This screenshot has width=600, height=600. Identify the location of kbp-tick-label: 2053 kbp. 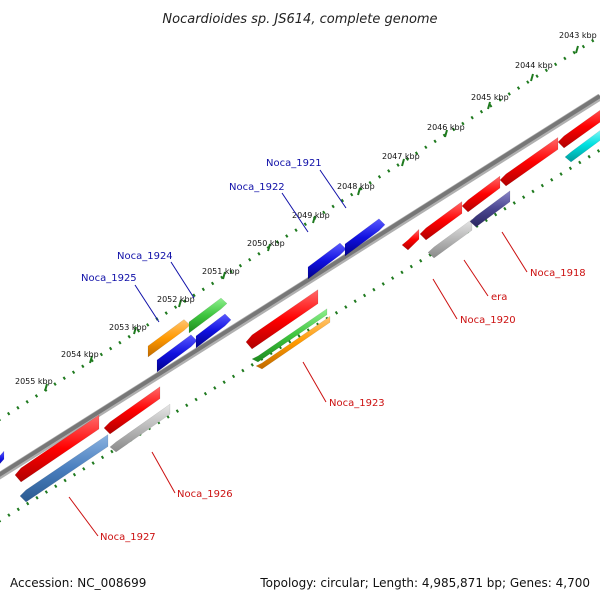
(128, 327).